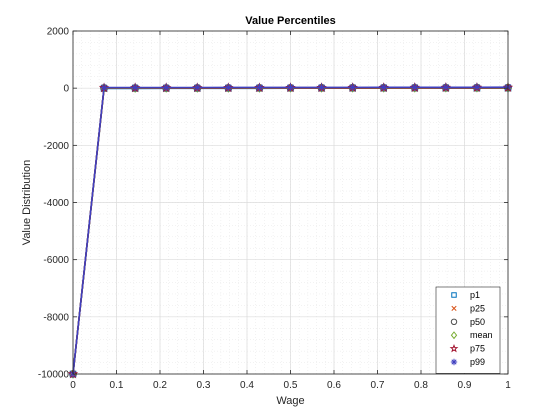 Image resolution: width=560 pixels, height=420 pixels. What do you see at coordinates (467, 362) in the screenshot?
I see `legend-entry-p99: p99` at bounding box center [467, 362].